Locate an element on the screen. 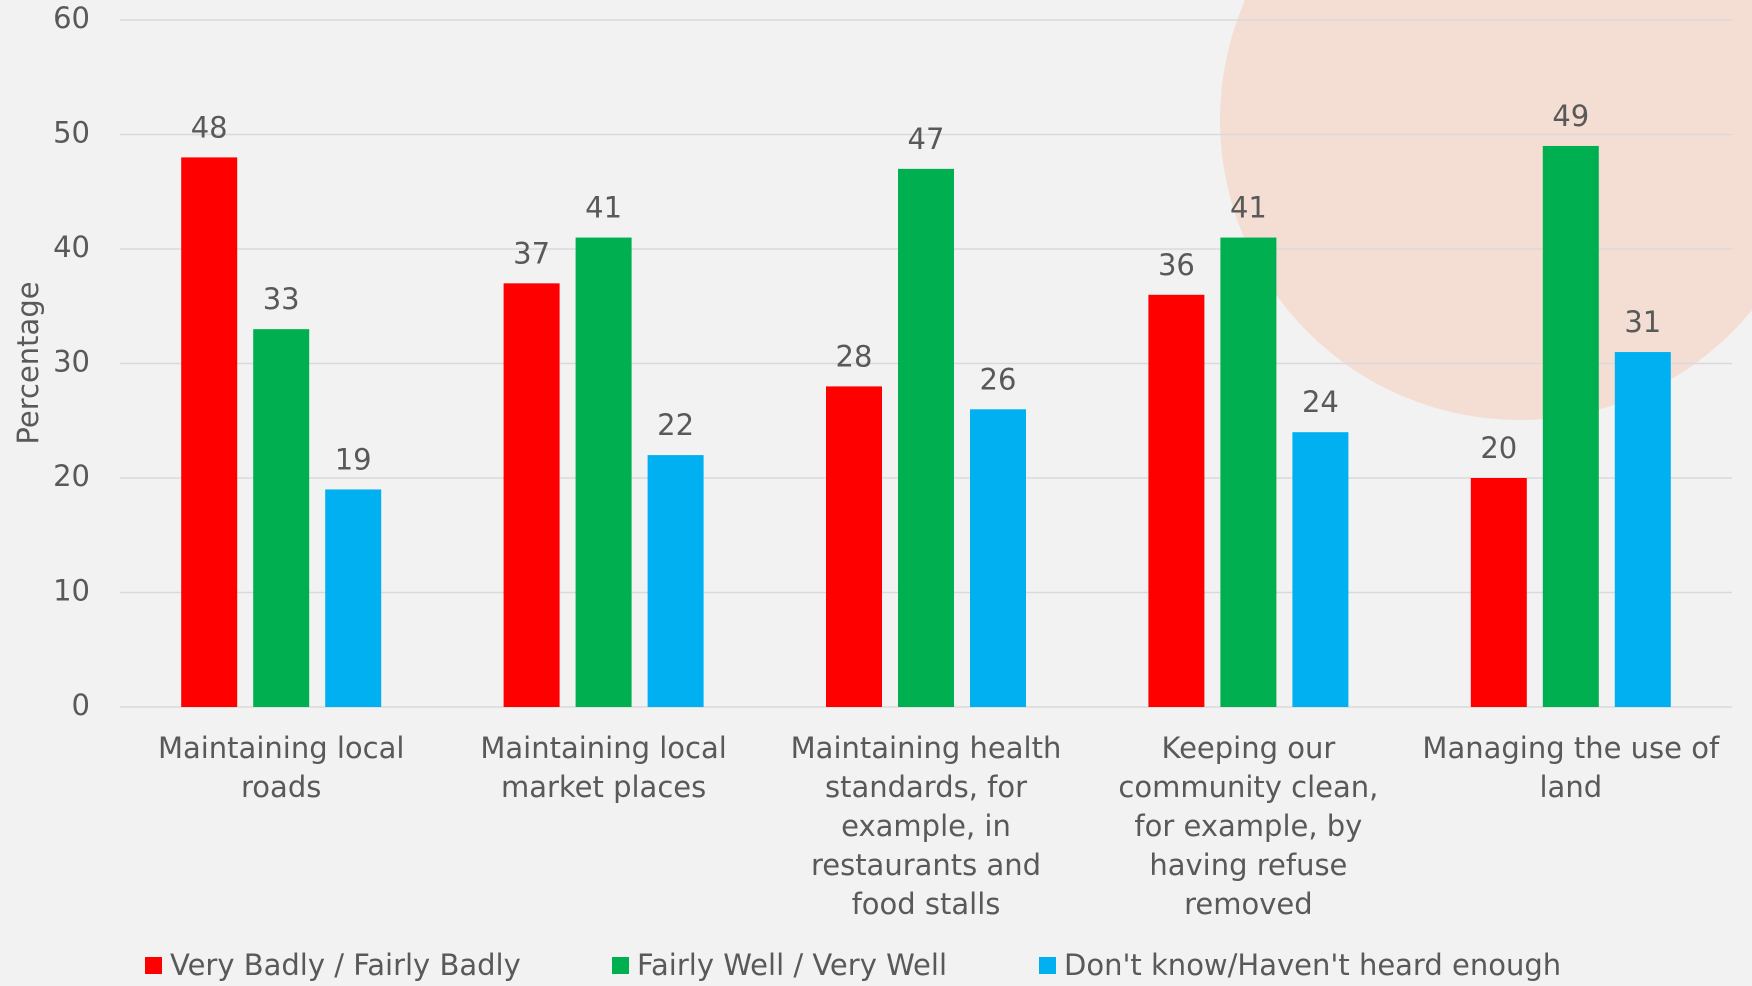  legend-item: Very Badly / Fairly Badly is located at coordinates (333, 965).